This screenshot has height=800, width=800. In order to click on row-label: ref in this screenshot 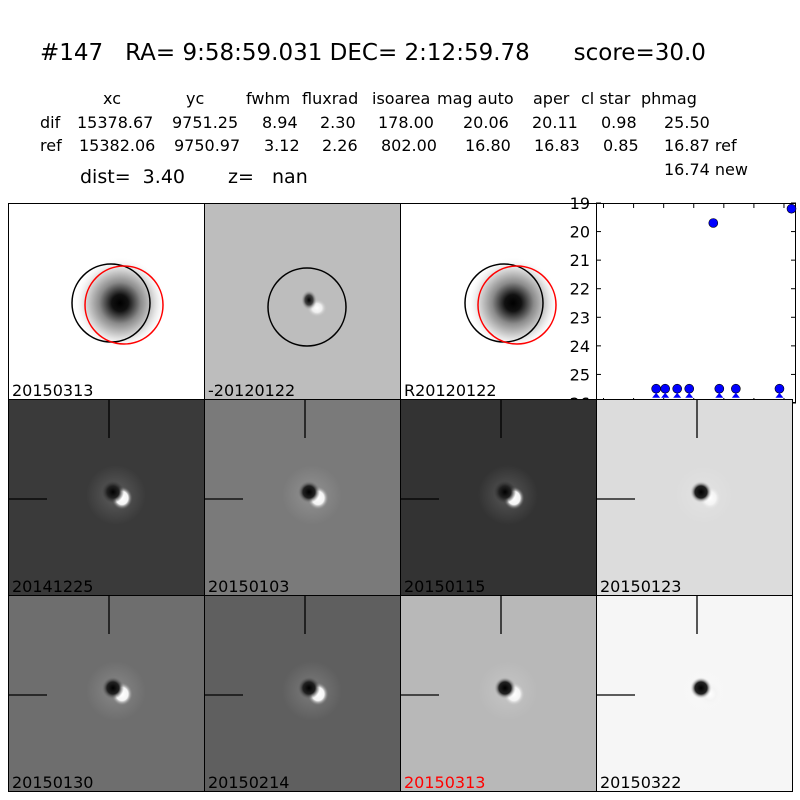, I will do `click(51, 145)`.